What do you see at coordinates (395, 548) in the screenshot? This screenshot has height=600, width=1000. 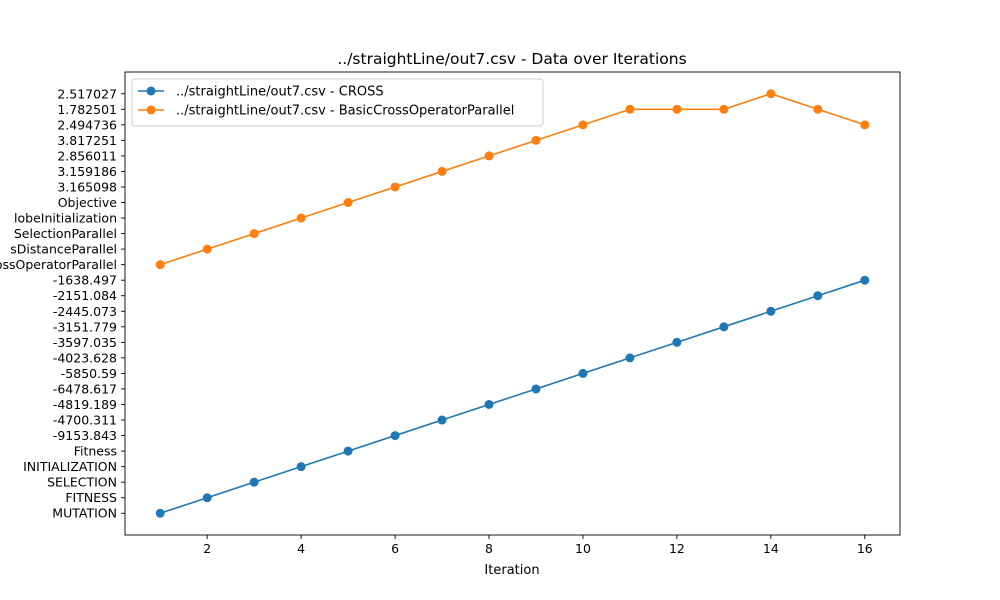 I see `x-tick-label: 6` at bounding box center [395, 548].